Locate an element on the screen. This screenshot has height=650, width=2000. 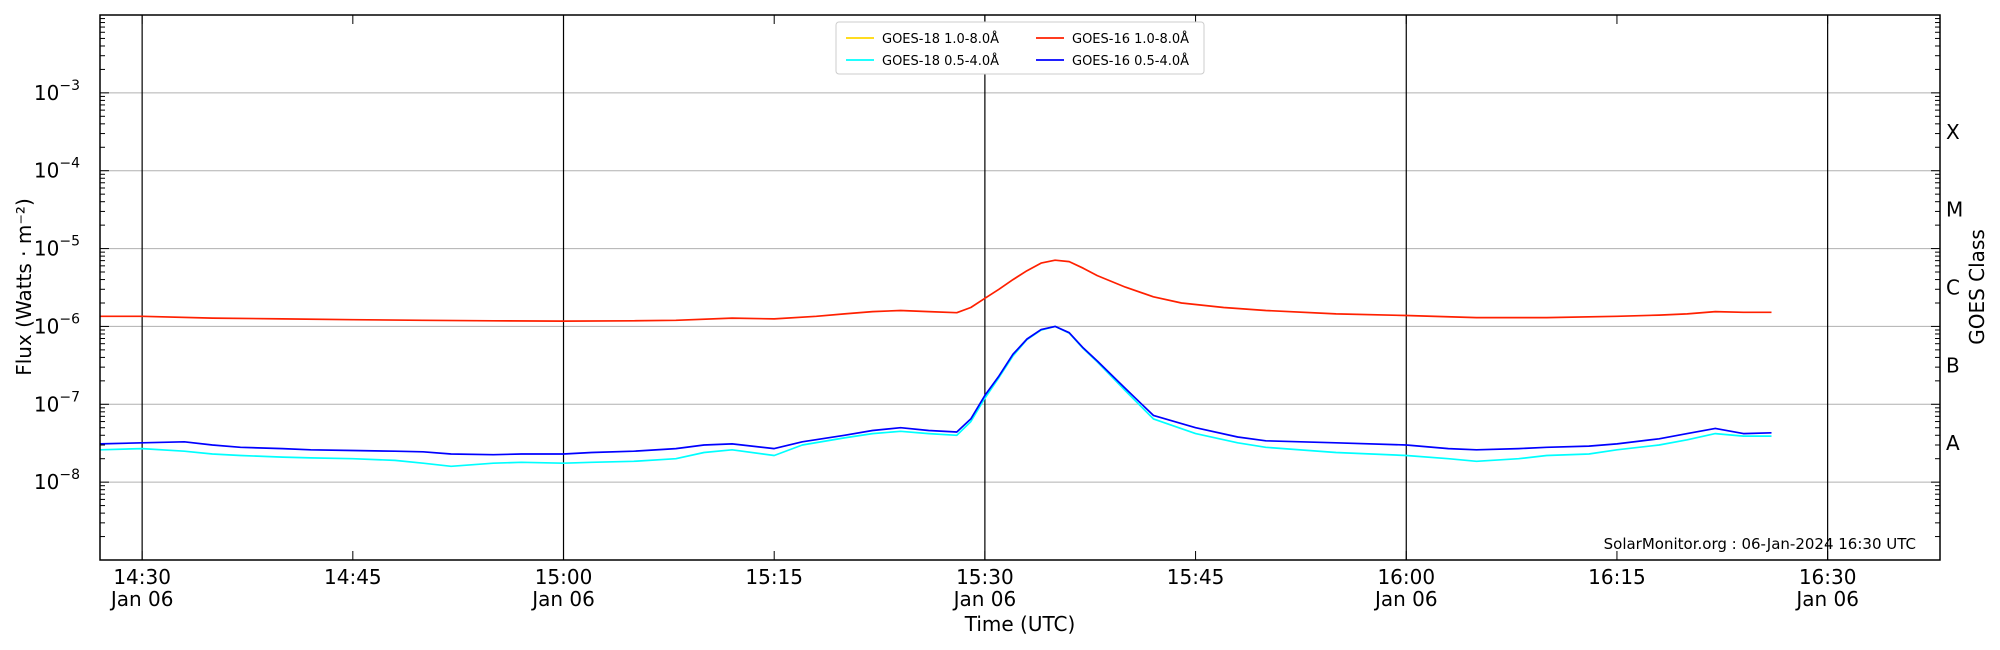
y-tick-label: 10⁻⁴ is located at coordinates (57, 169).